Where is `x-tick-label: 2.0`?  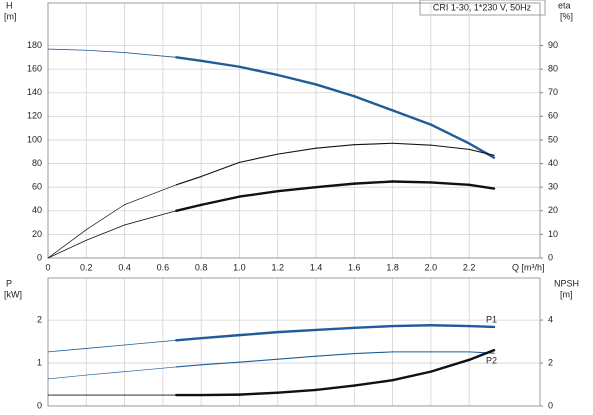 x-tick-label: 2.0 is located at coordinates (431, 267).